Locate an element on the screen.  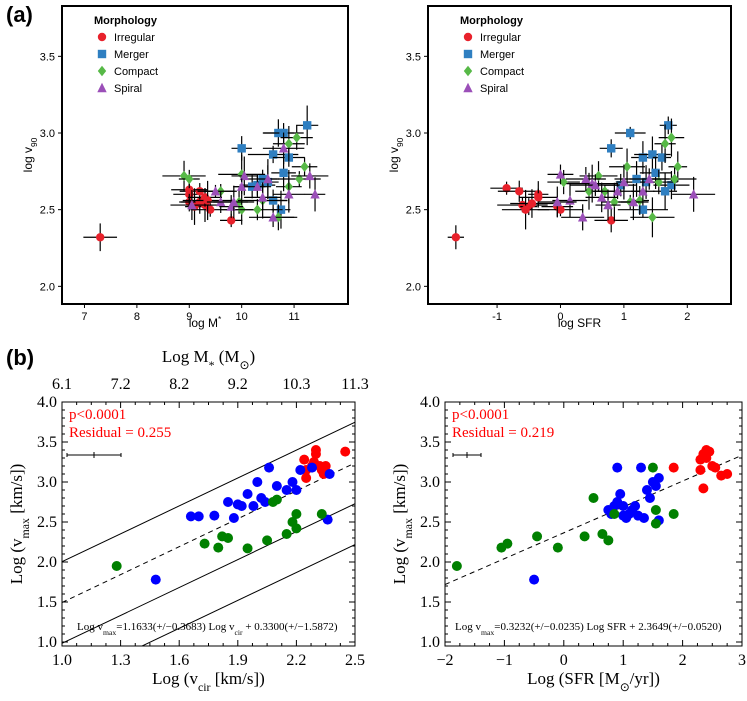
y-tick-label: 1.0 is located at coordinates (47, 642).